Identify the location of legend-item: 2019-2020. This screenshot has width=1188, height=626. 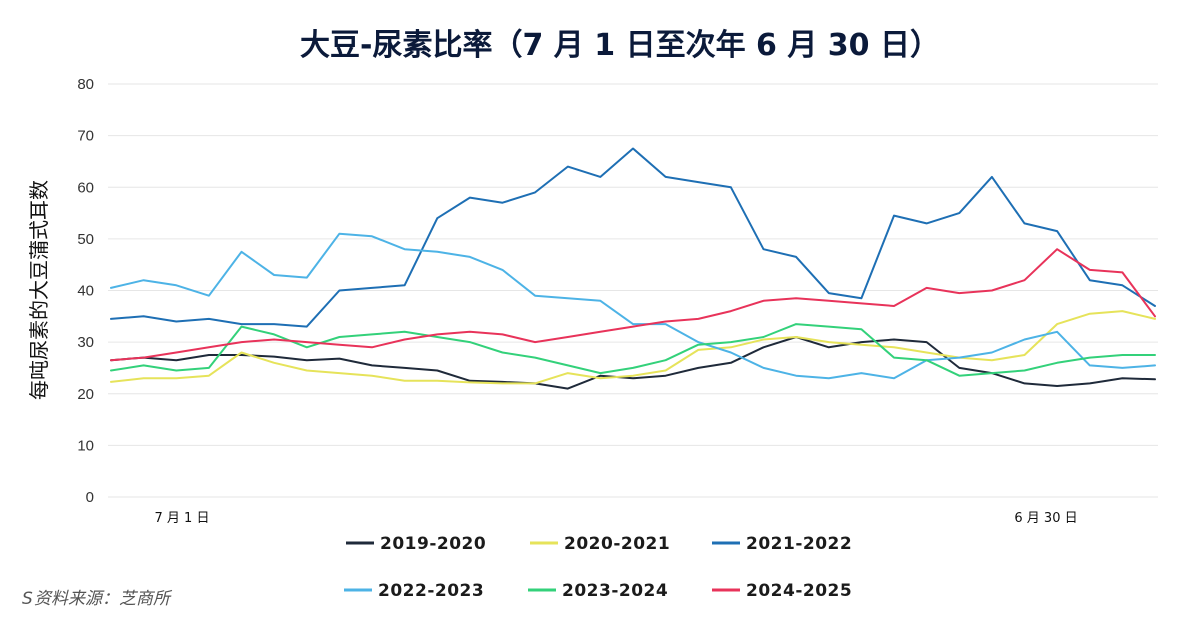
(416, 544).